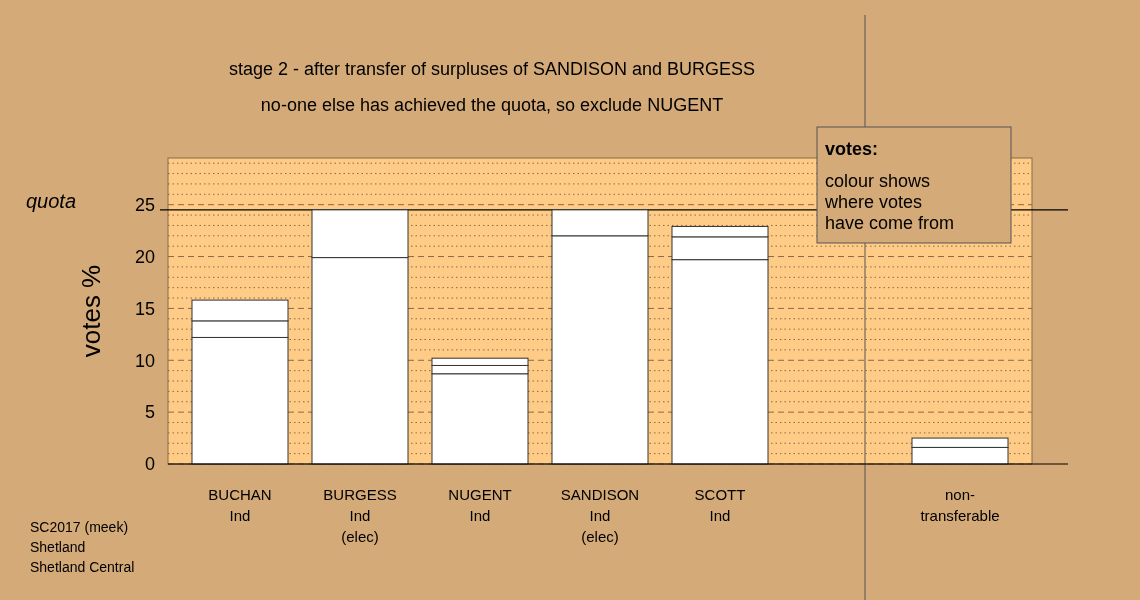  What do you see at coordinates (480, 505) in the screenshot?
I see `x-tick-label: NUGENT Ind` at bounding box center [480, 505].